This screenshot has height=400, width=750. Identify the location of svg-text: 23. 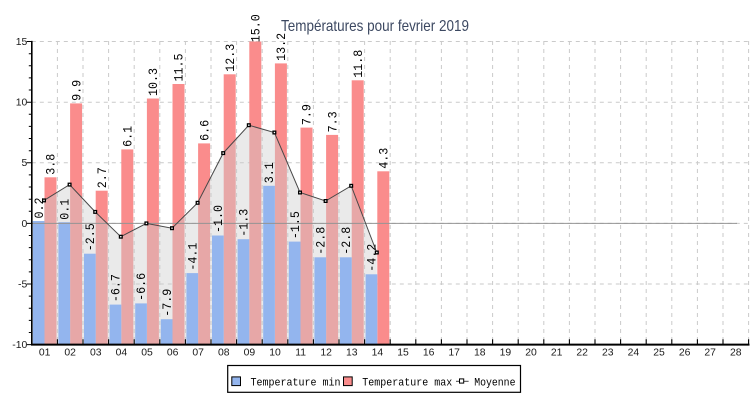
(608, 352).